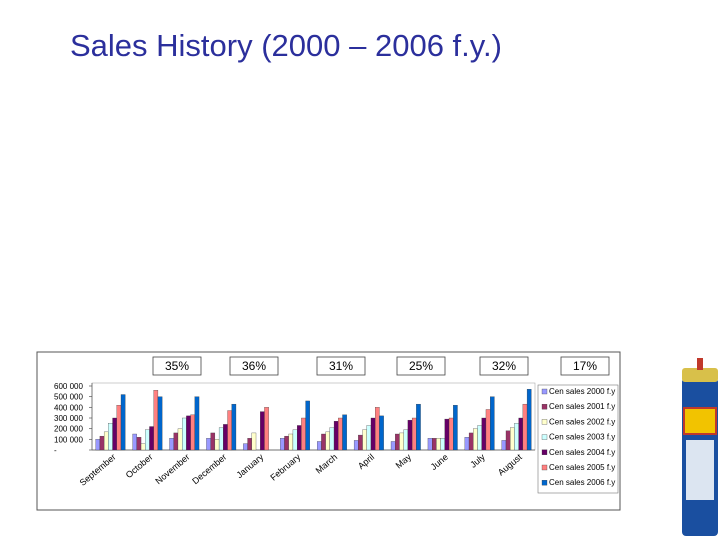 This screenshot has height=540, width=720. Describe the element at coordinates (341, 366) in the screenshot. I see `annotation: 31%` at that location.